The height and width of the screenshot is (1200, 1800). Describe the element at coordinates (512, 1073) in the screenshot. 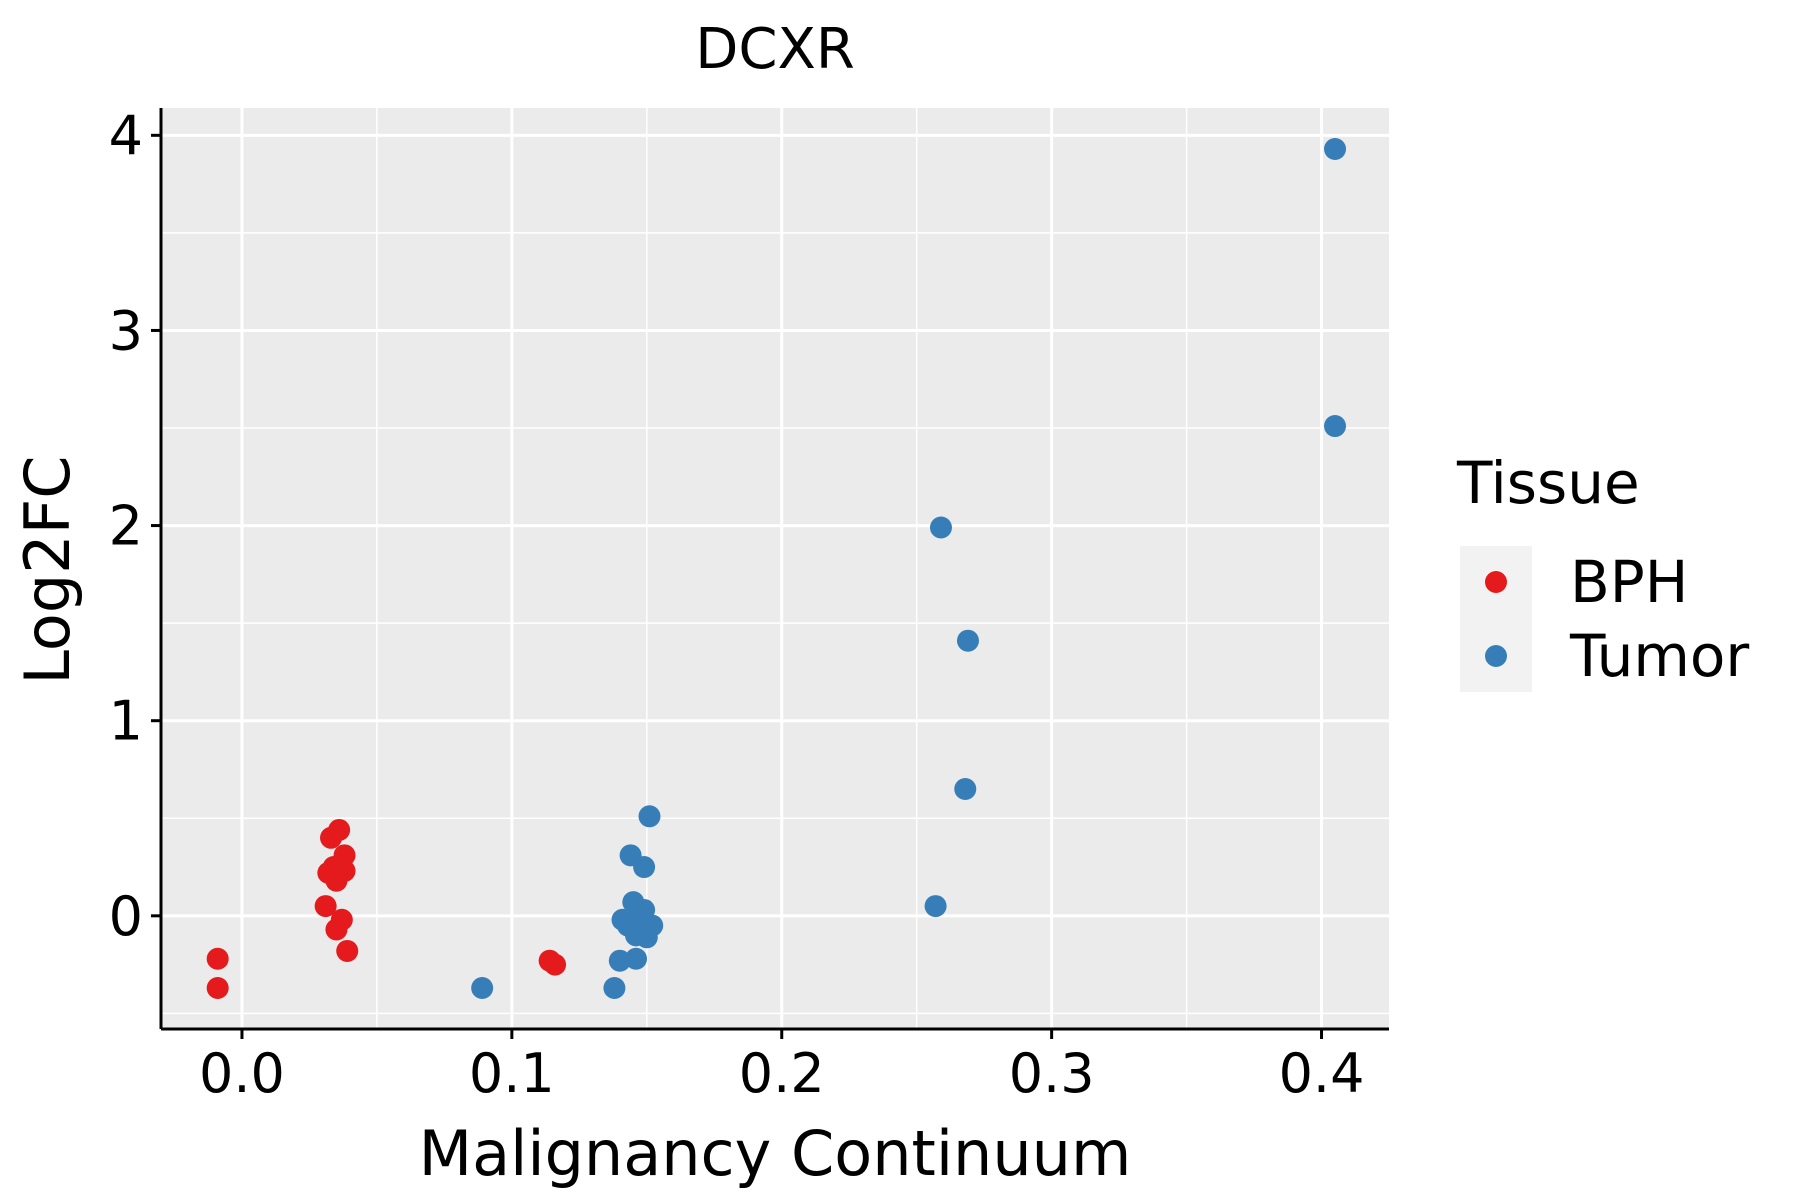

I see `x-tick-label: 0.1` at that location.